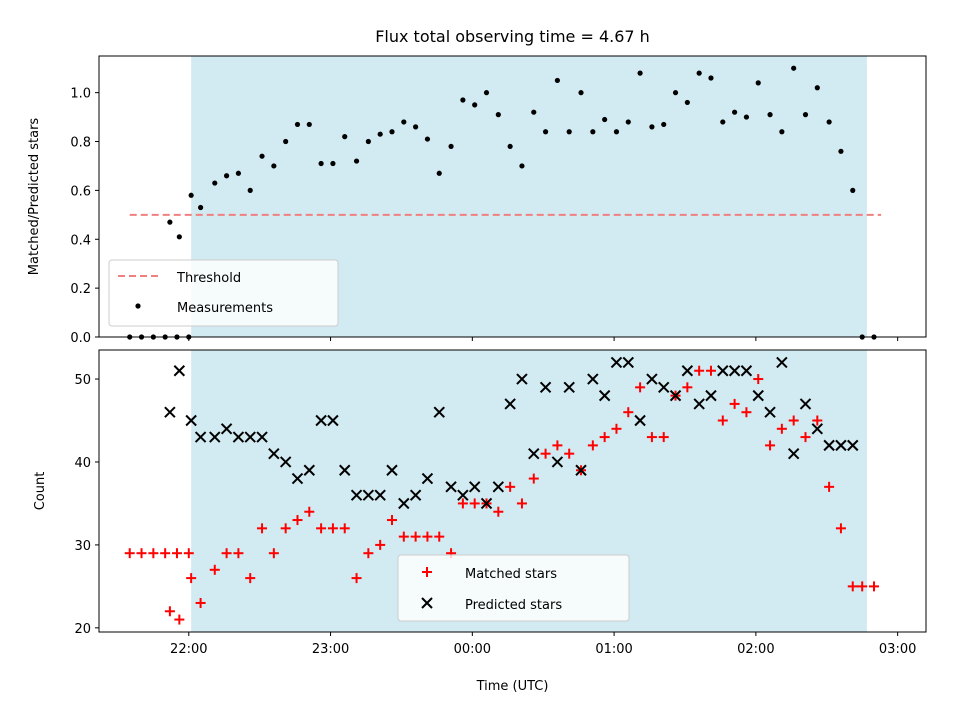 This screenshot has height=720, width=960. I want to click on top-y-axis-label: Matched/Predicted stars, so click(34, 197).